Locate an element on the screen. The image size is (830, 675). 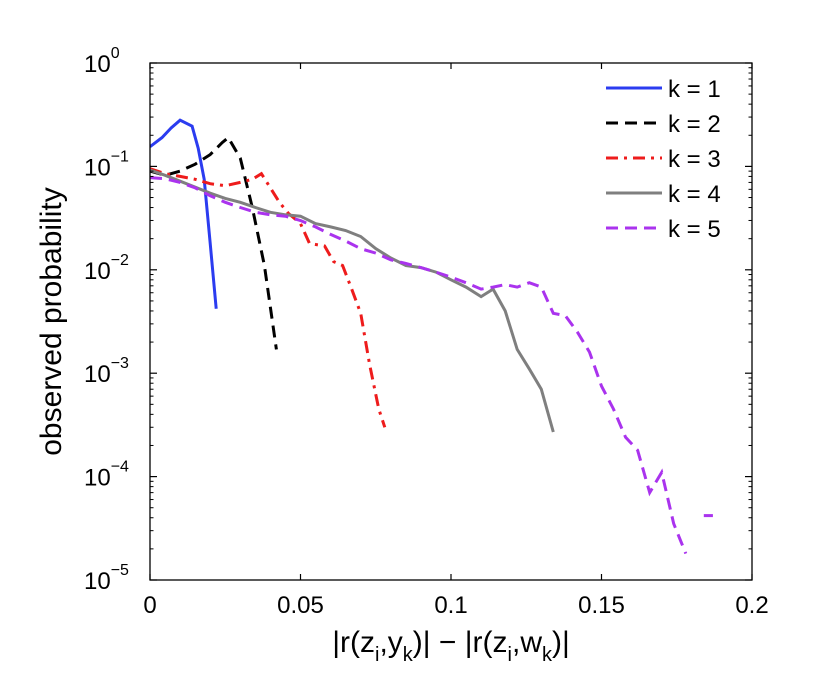
y-tick-label: 10⁻⁵ is located at coordinates (106, 578).